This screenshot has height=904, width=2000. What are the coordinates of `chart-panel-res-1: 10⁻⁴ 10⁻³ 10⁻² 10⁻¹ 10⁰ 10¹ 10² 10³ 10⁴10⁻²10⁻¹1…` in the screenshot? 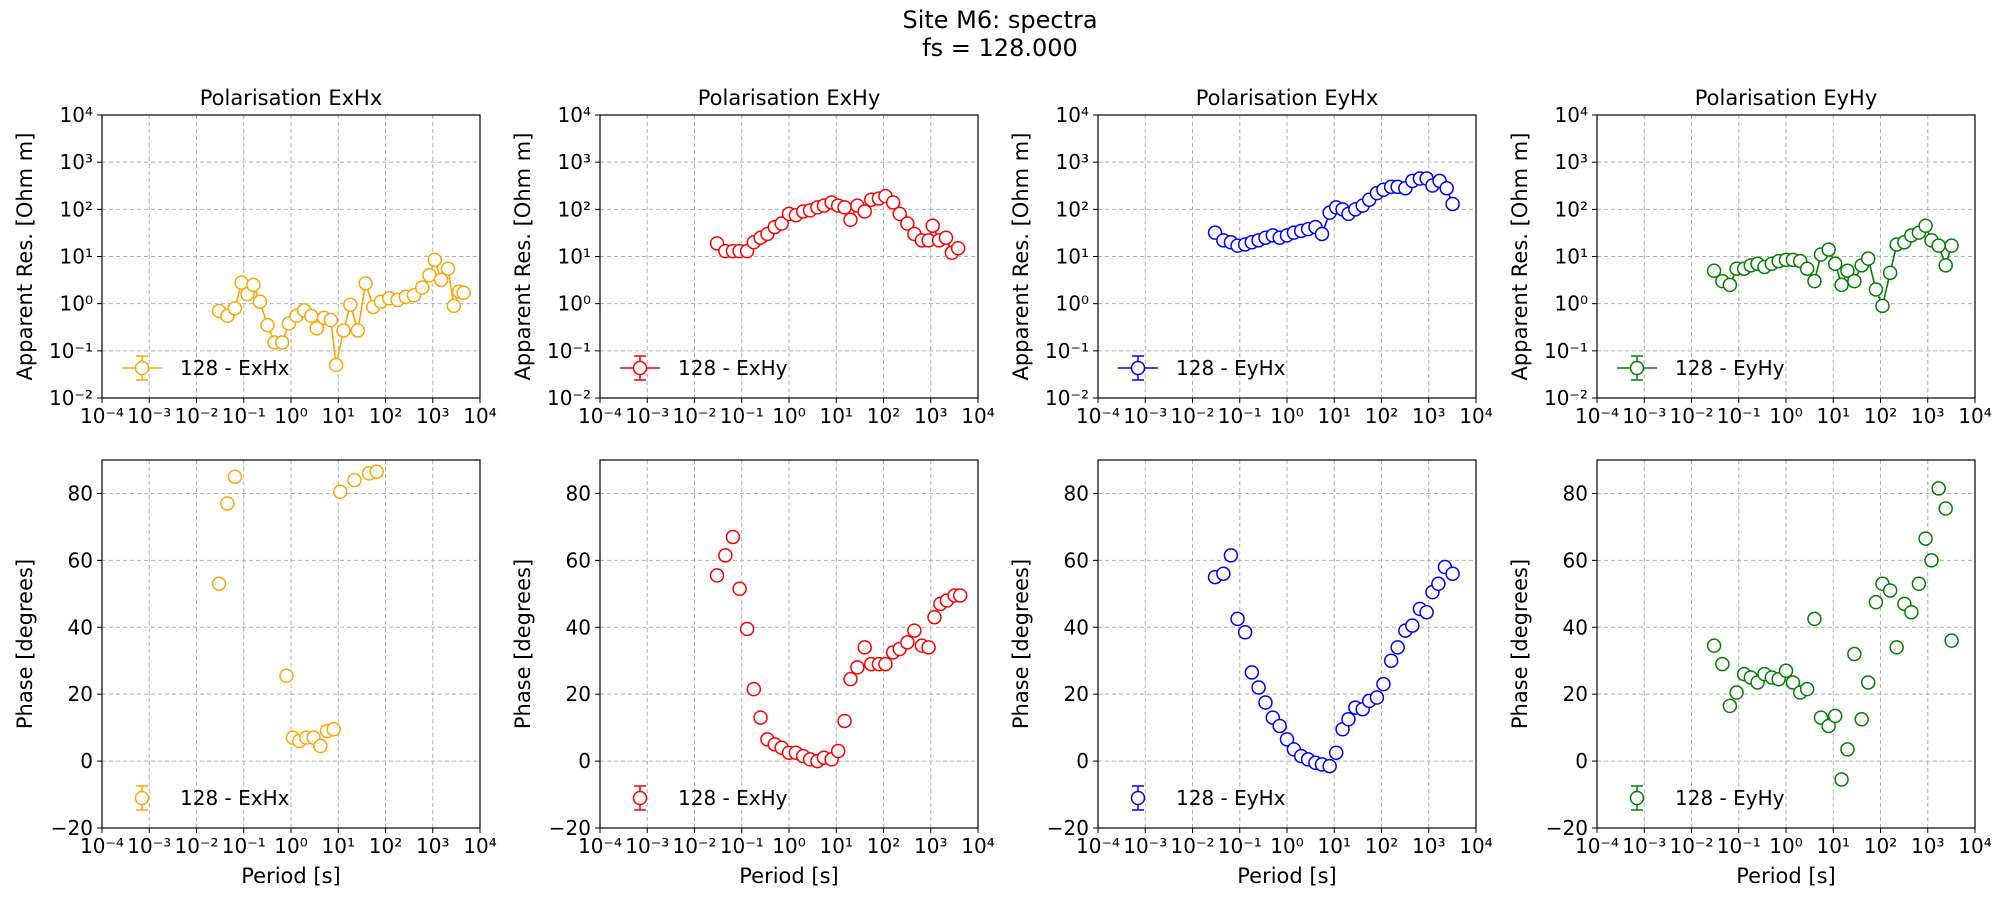 It's located at (255, 257).